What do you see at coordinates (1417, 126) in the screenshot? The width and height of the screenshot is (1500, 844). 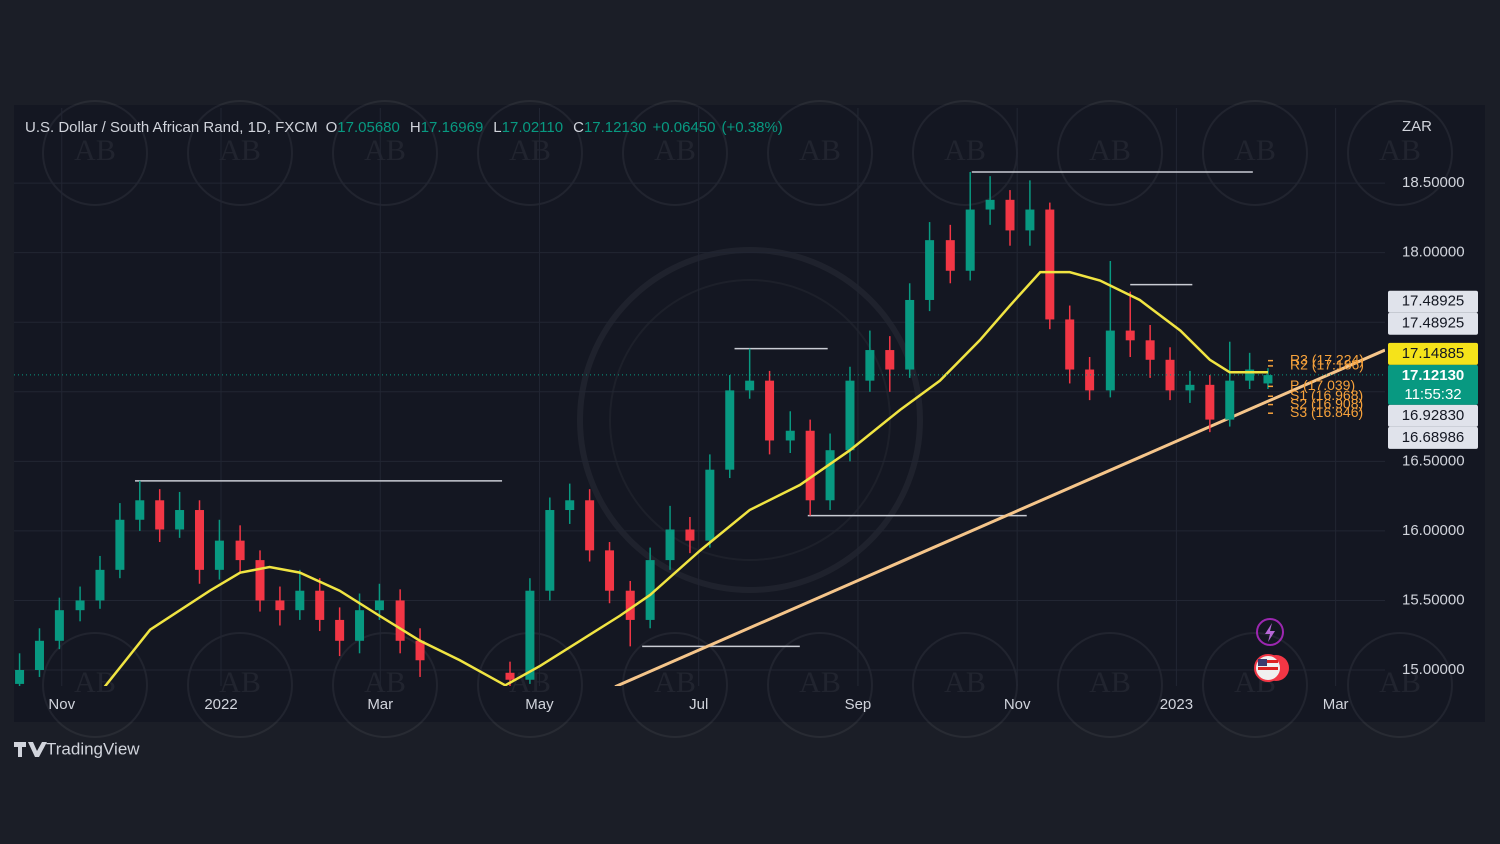 I see `currency: ZAR` at bounding box center [1417, 126].